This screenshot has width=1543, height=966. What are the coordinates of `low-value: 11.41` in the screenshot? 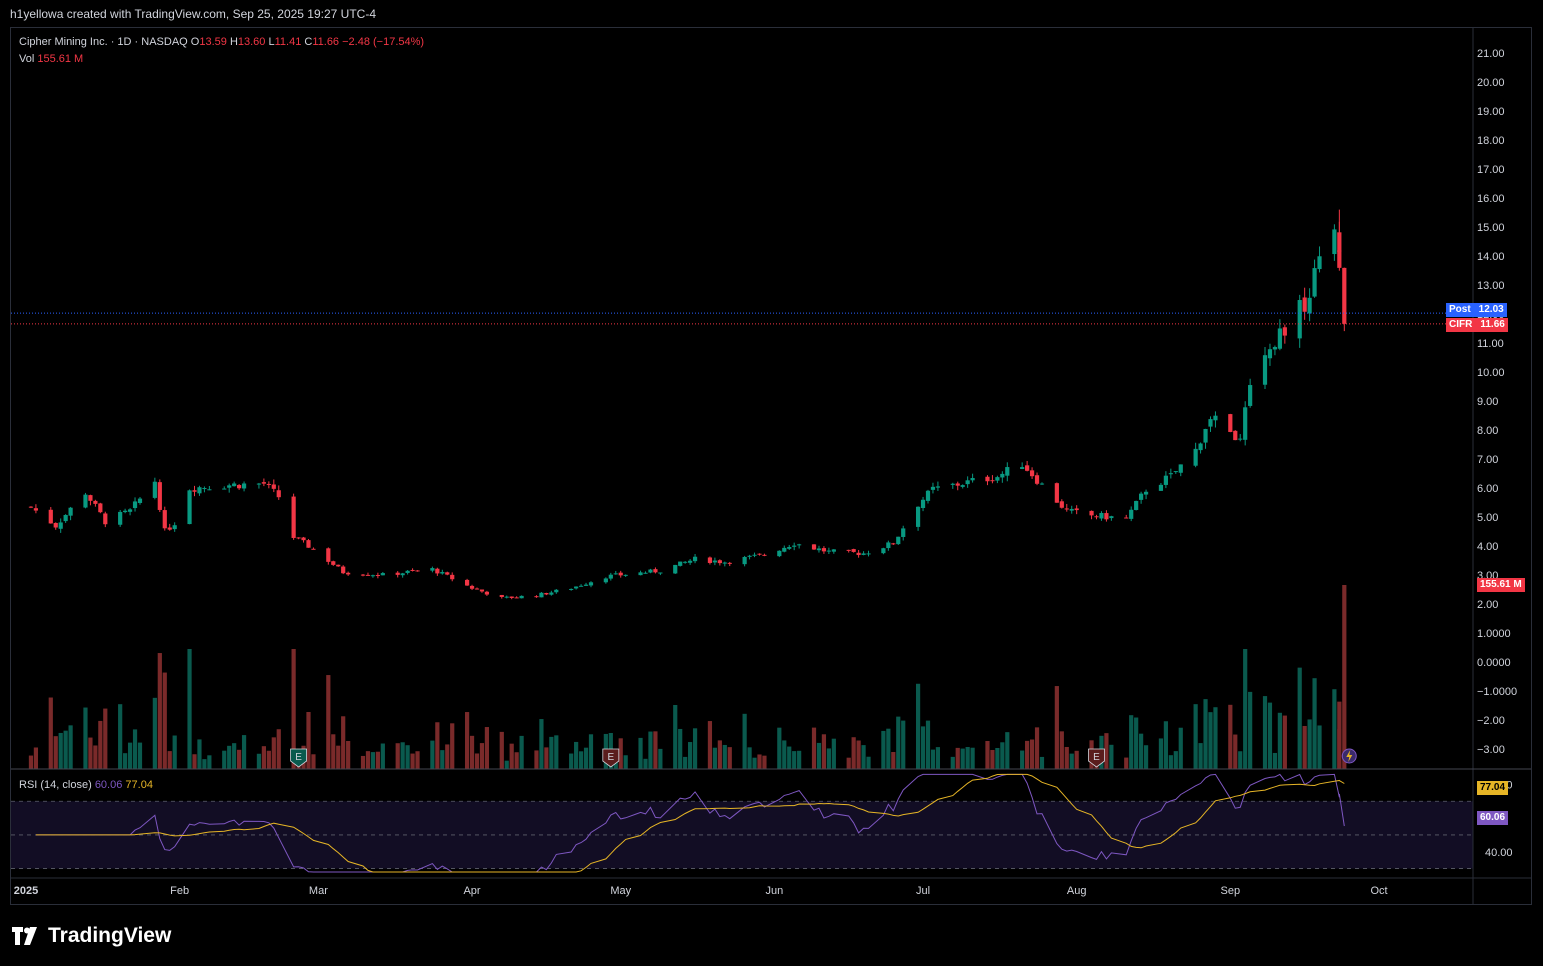 It's located at (288, 42).